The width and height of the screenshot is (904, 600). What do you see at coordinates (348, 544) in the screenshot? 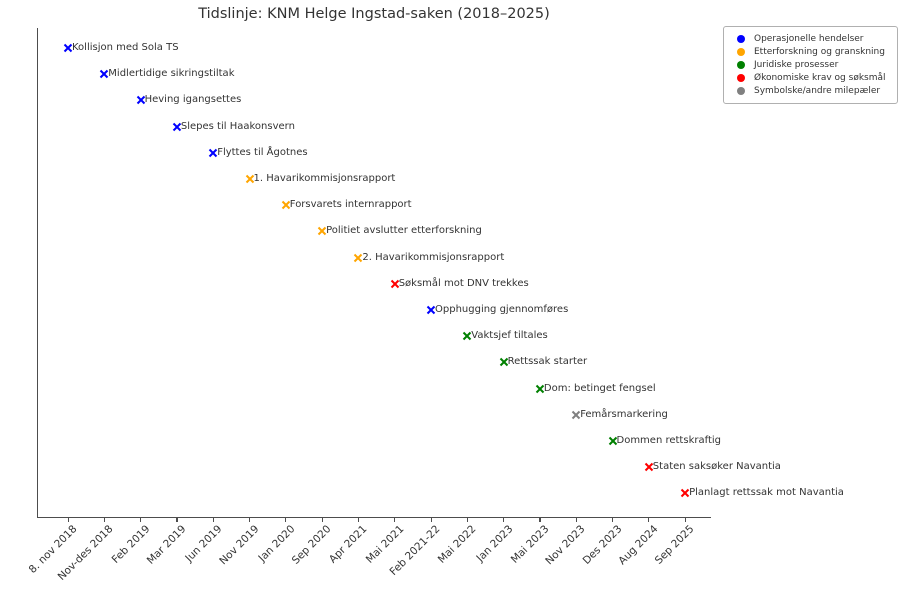
I see `x-tick-label: Apr 2021` at bounding box center [348, 544].